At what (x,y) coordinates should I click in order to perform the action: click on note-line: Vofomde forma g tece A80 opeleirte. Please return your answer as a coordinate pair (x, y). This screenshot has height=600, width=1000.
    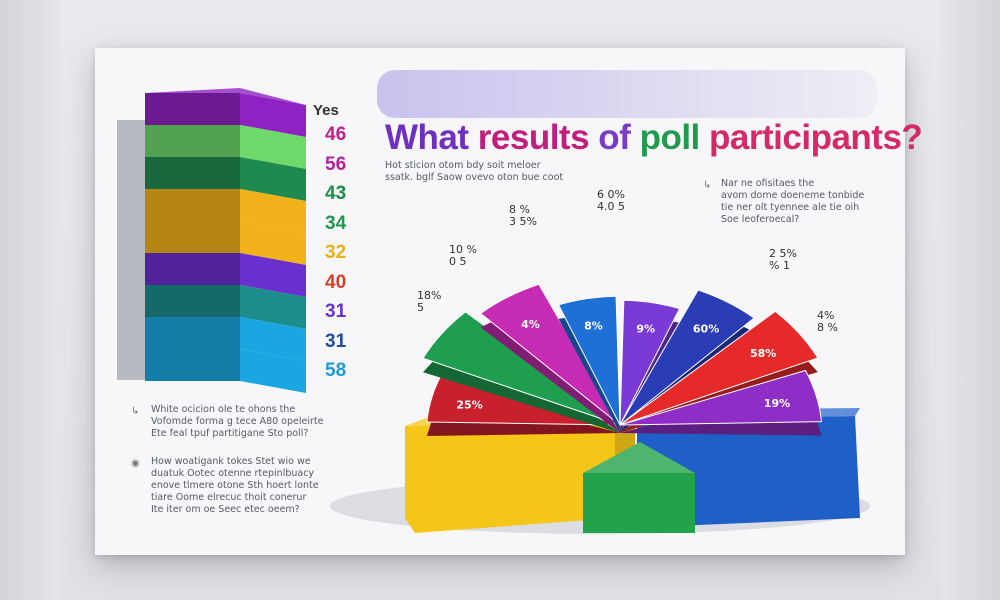
    Looking at the image, I should click on (237, 421).